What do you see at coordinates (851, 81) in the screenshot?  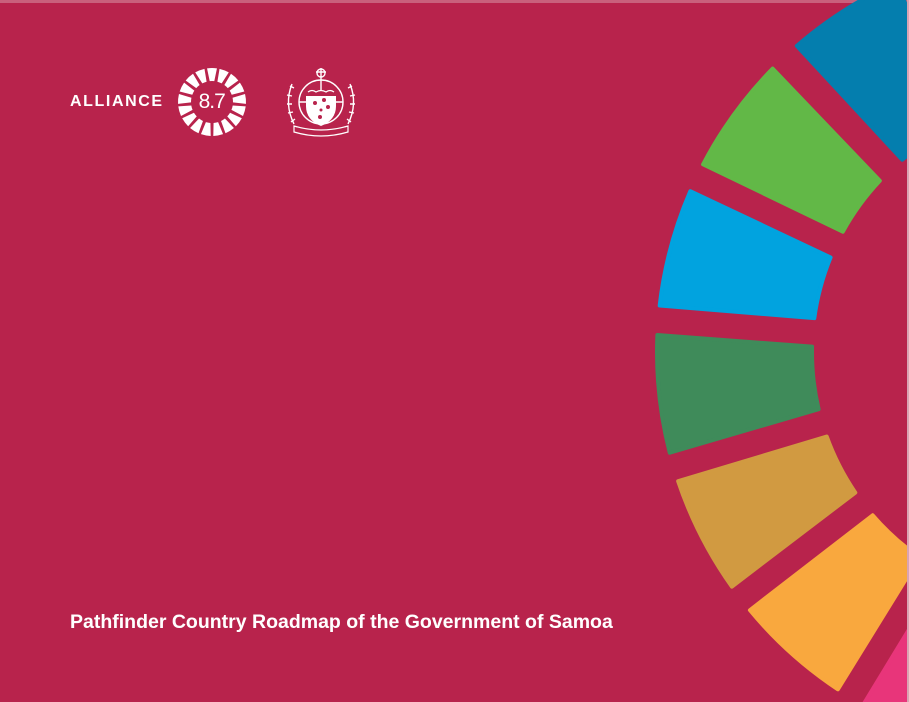 I see `blue-segment` at bounding box center [851, 81].